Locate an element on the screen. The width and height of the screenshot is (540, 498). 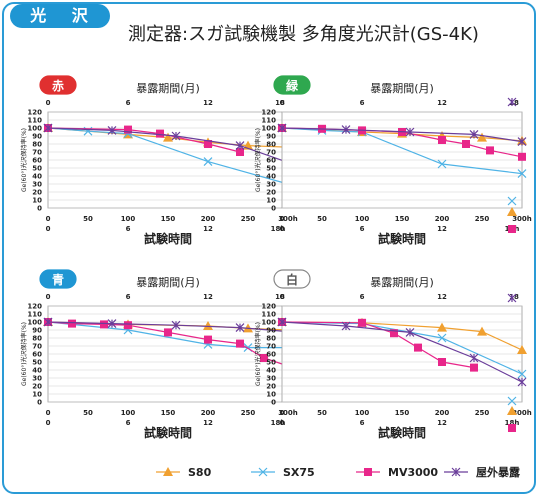
top-tick-label: 6 is located at coordinates (362, 103).